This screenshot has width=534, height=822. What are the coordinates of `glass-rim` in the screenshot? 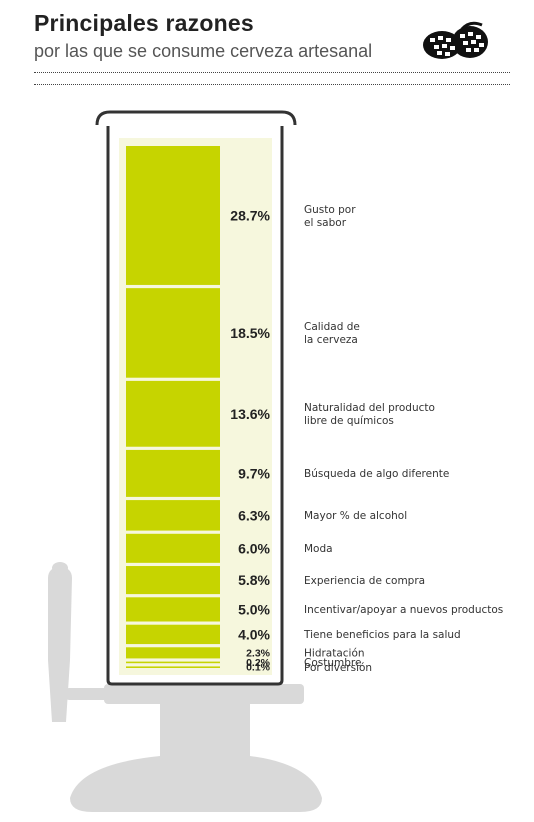 It's located at (196, 118).